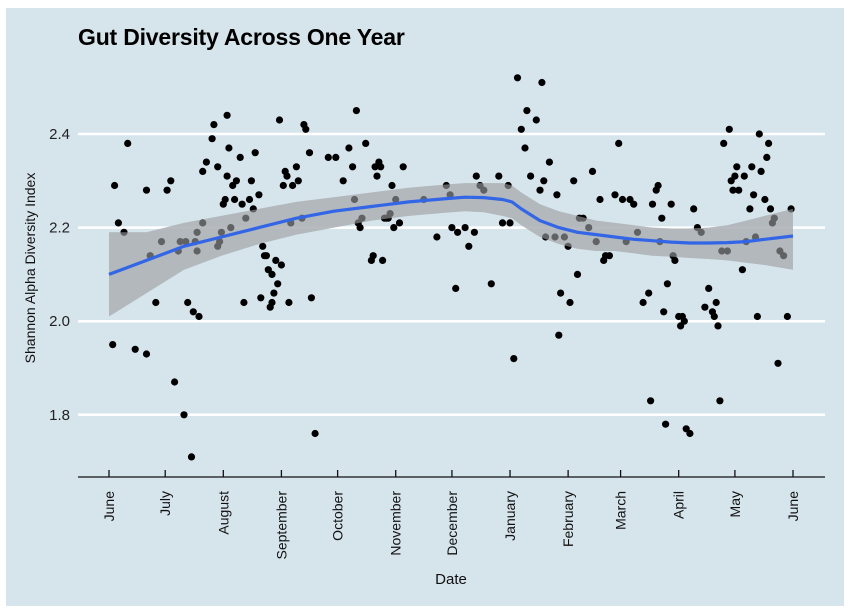 This screenshot has width=851, height=613. Describe the element at coordinates (281, 525) in the screenshot. I see `x-tick-label: September` at that location.